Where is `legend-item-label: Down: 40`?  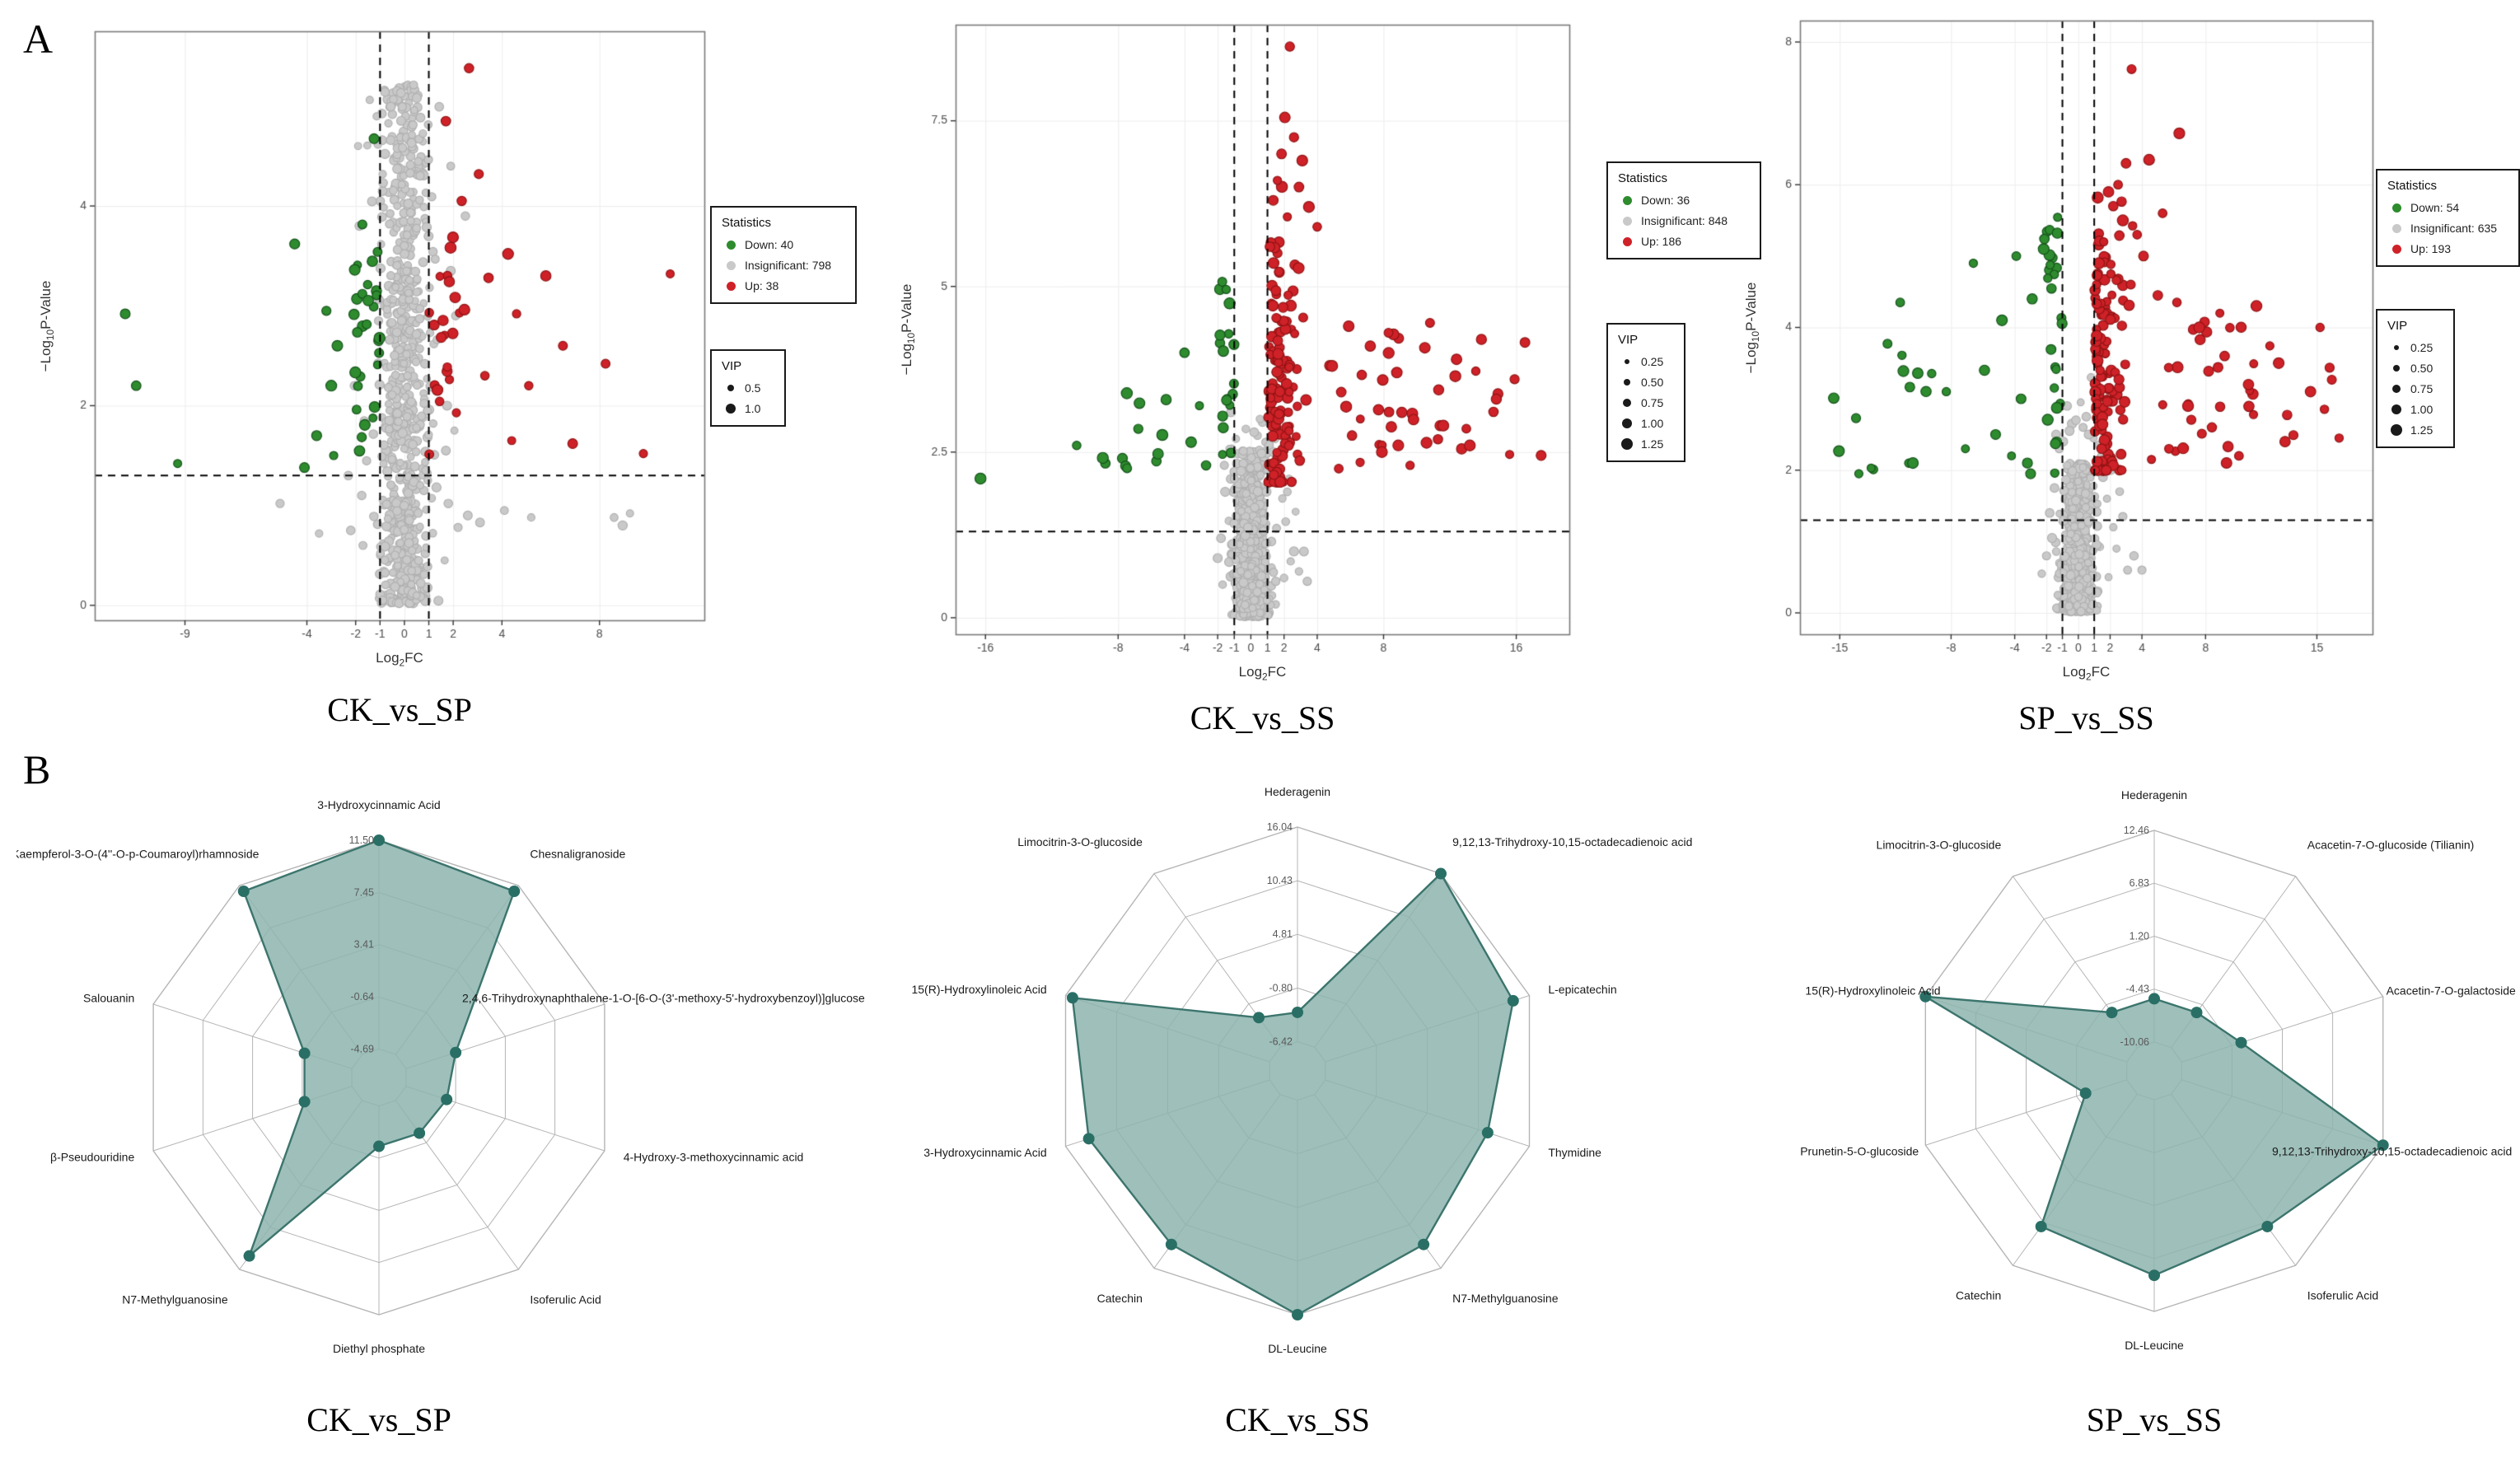 legend-item-label: Down: 40 is located at coordinates (769, 244).